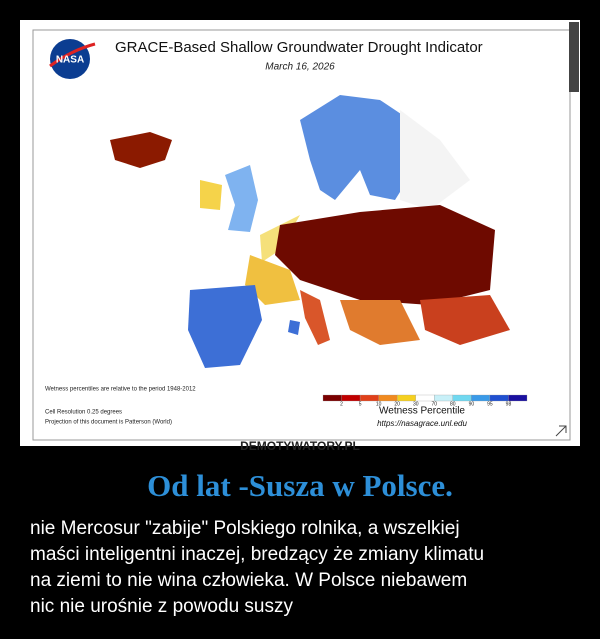 The height and width of the screenshot is (639, 600). I want to click on logo-text: NASA, so click(70, 60).